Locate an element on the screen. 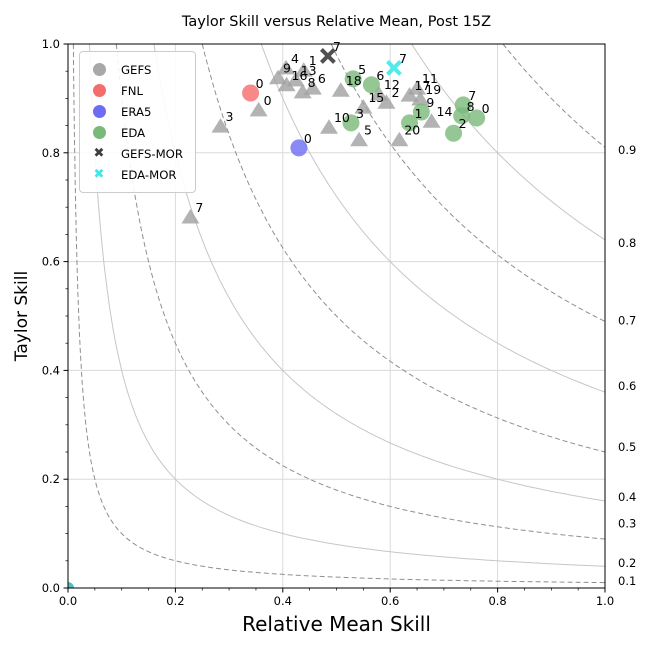 The width and height of the screenshot is (660, 660). point-label-EDA-6: 6 is located at coordinates (380, 75).